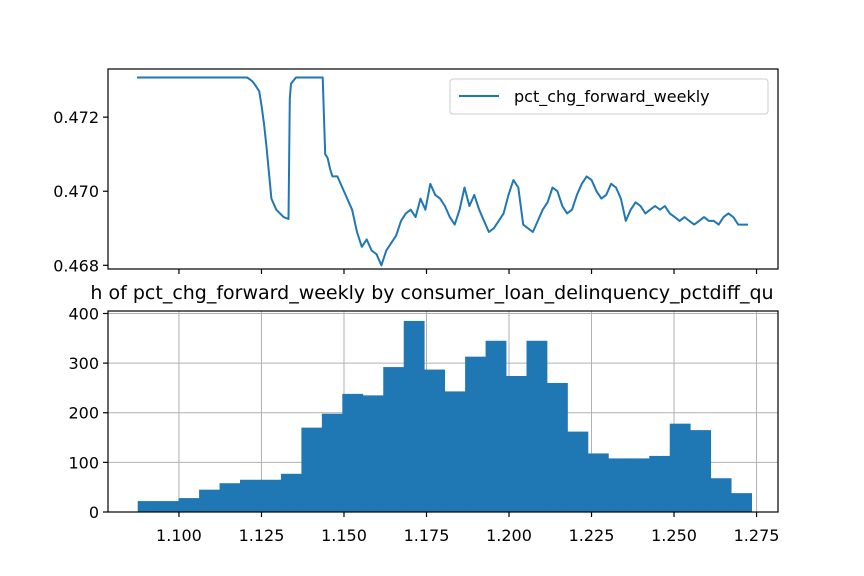 Image resolution: width=864 pixels, height=576 pixels. Describe the element at coordinates (262, 535) in the screenshot. I see `histogram-x-tick-label: 1.125` at that location.